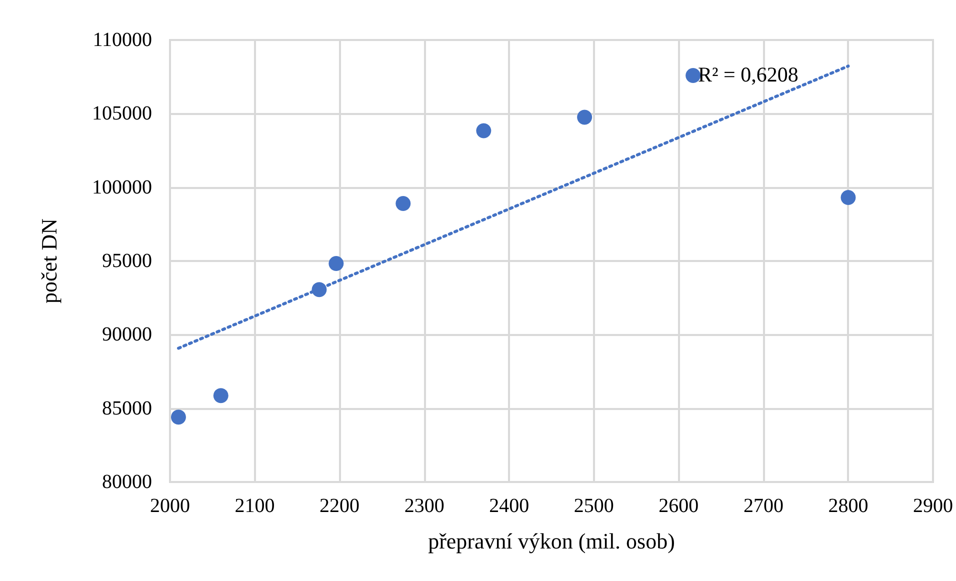 This screenshot has width=956, height=581. I want to click on x-axis-title: přepravní výkon (mil. osob), so click(551, 541).